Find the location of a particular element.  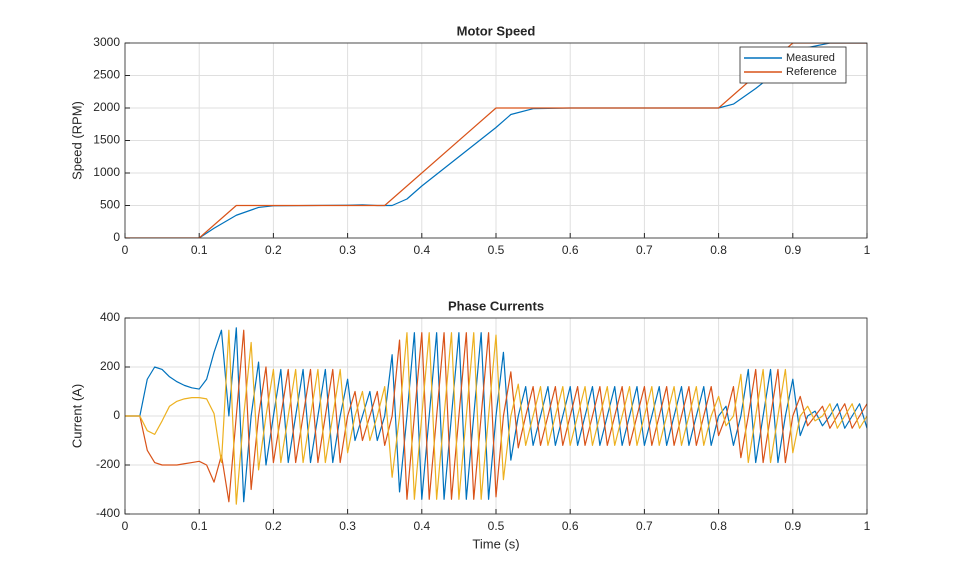

y-axis-label: Speed (RPM) is located at coordinates (76, 140).